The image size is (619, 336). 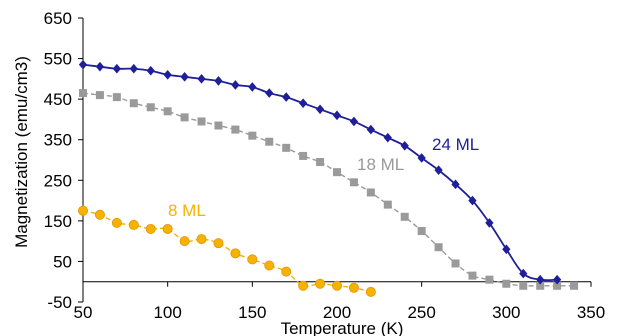 I want to click on y-tick-label: 250, so click(x=58, y=180).